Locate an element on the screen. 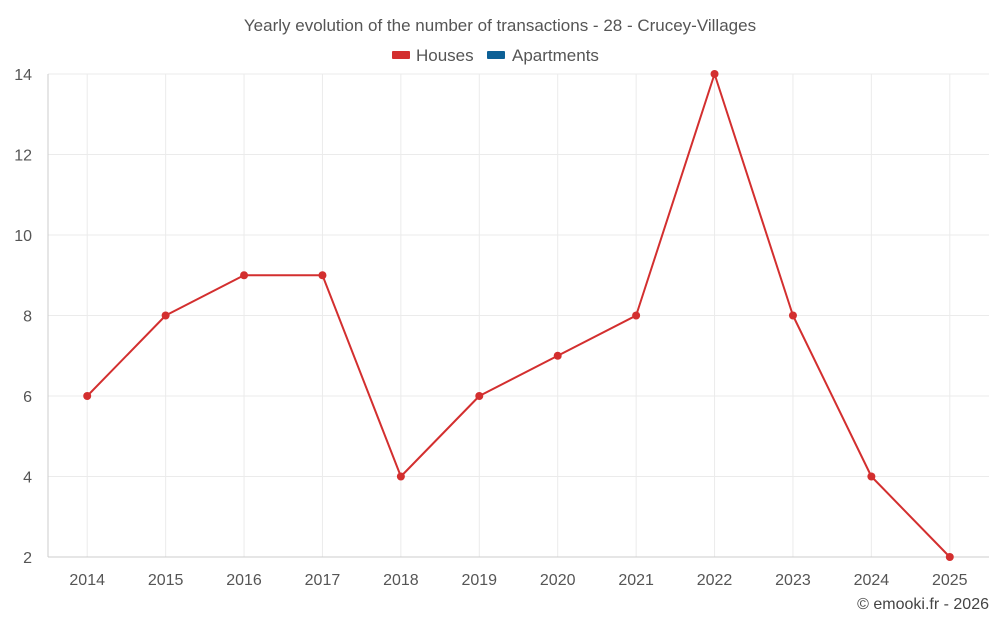 This screenshot has width=1000, height=625. x-tick-label: 2023 is located at coordinates (793, 580).